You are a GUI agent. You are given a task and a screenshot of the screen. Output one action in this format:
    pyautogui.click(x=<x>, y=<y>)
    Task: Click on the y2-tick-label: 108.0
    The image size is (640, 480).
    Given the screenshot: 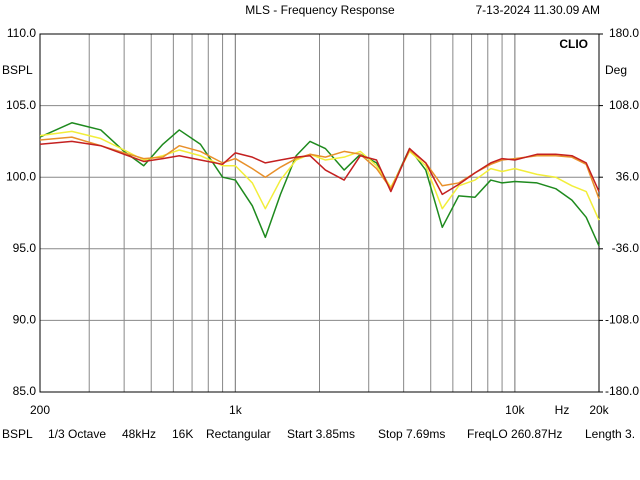 What is the action you would take?
    pyautogui.click(x=624, y=105)
    